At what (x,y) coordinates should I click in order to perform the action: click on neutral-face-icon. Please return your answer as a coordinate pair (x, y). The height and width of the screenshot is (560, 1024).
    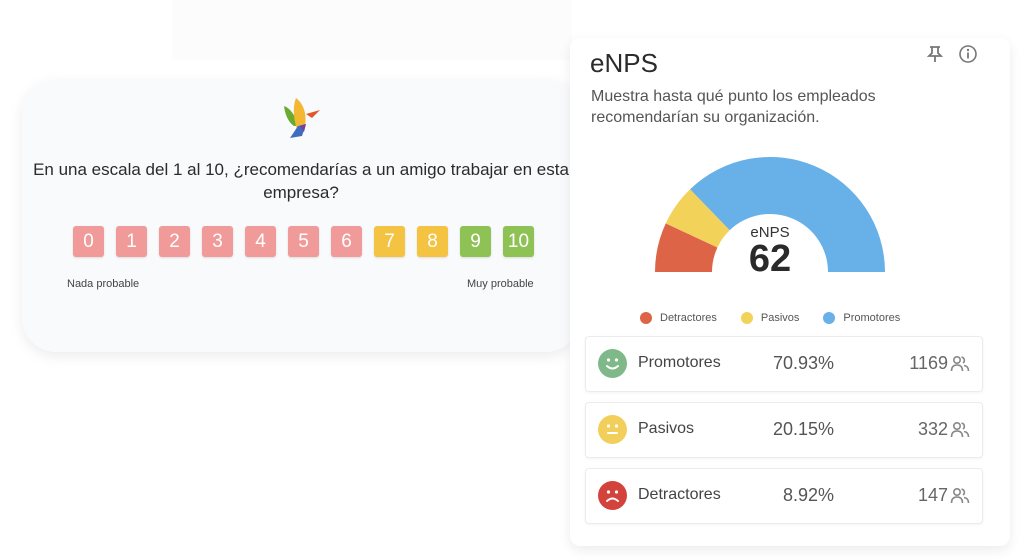
    Looking at the image, I should click on (612, 429).